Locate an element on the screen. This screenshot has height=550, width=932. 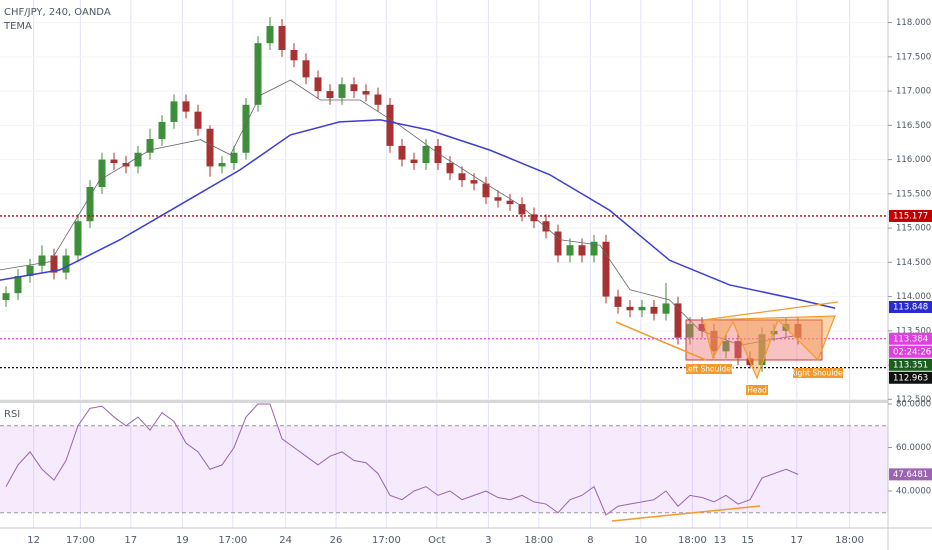
y-tick-label: 118.000 is located at coordinates (913, 23).